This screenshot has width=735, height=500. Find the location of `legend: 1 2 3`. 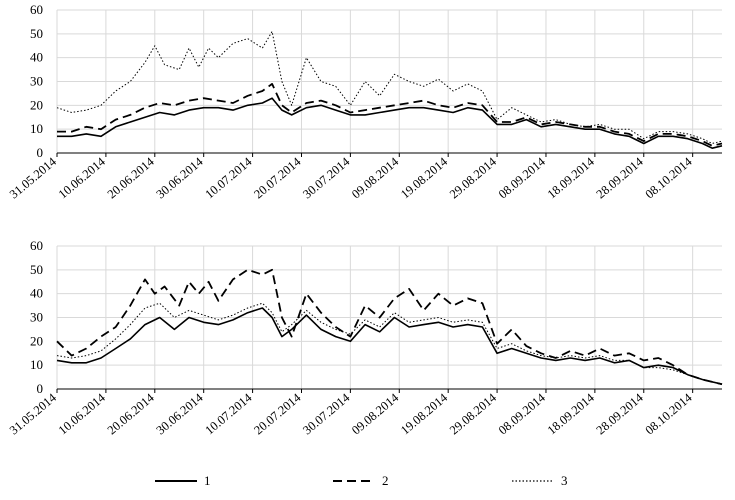

legend: 1 2 3 is located at coordinates (361, 480).